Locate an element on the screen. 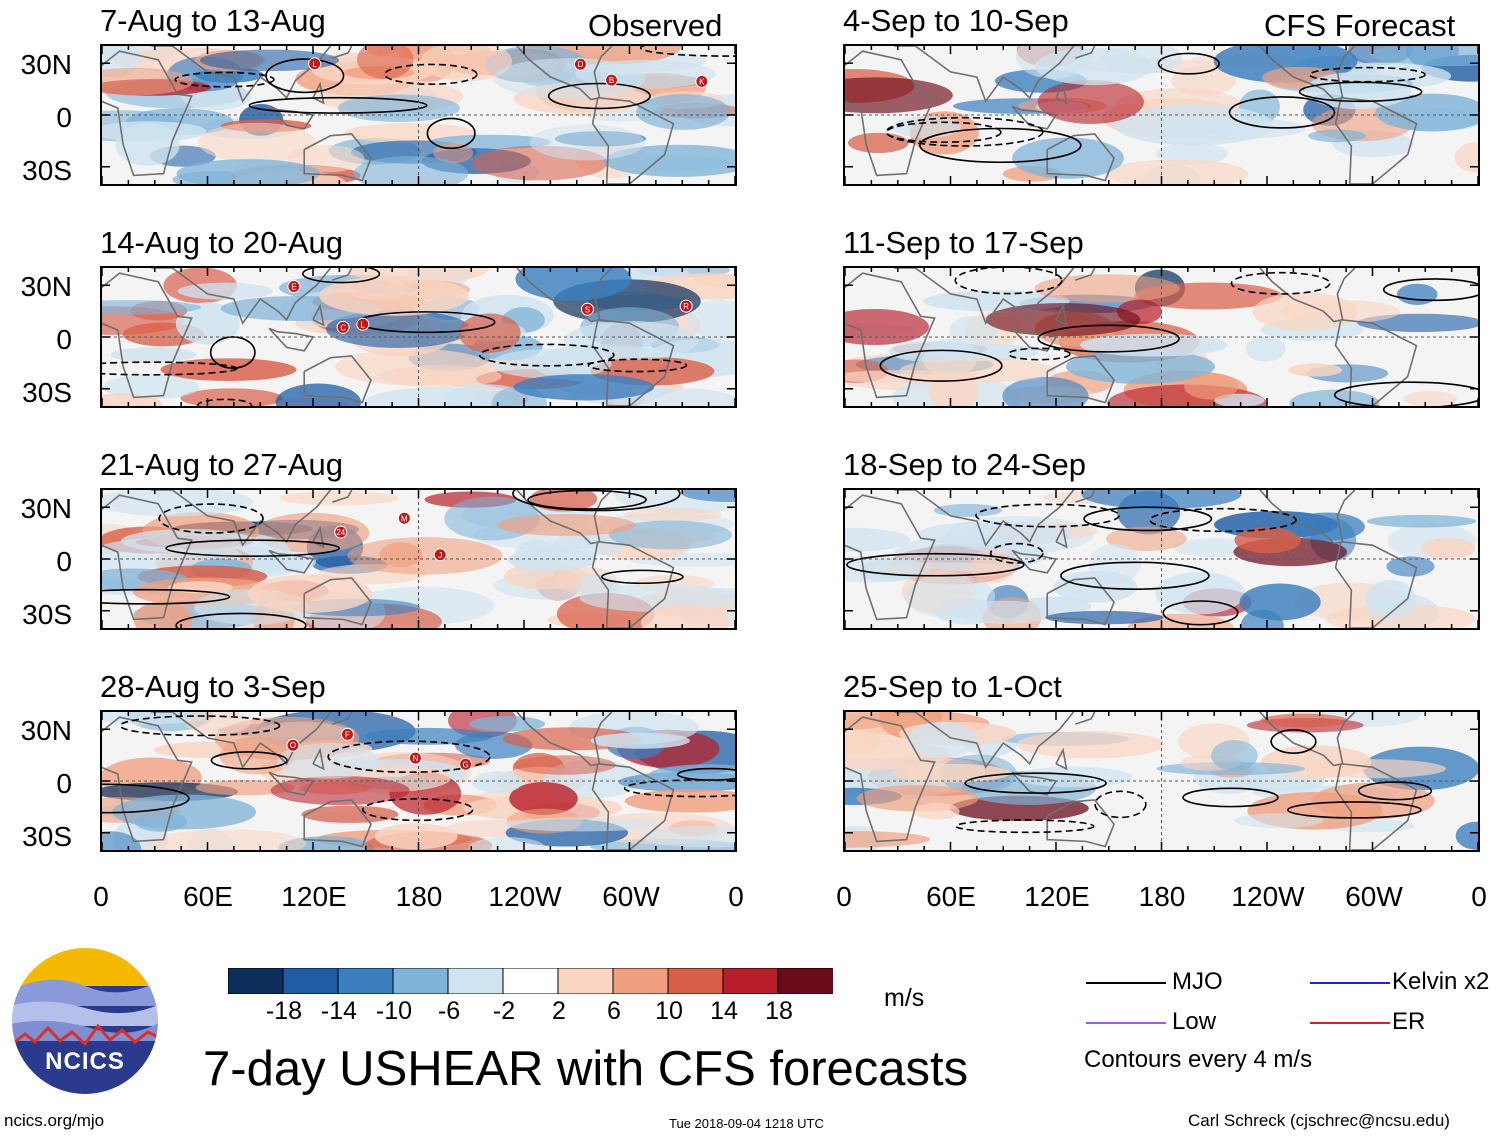 Image resolution: width=1510 pixels, height=1137 pixels. x-tick-180: 180 is located at coordinates (1162, 896).